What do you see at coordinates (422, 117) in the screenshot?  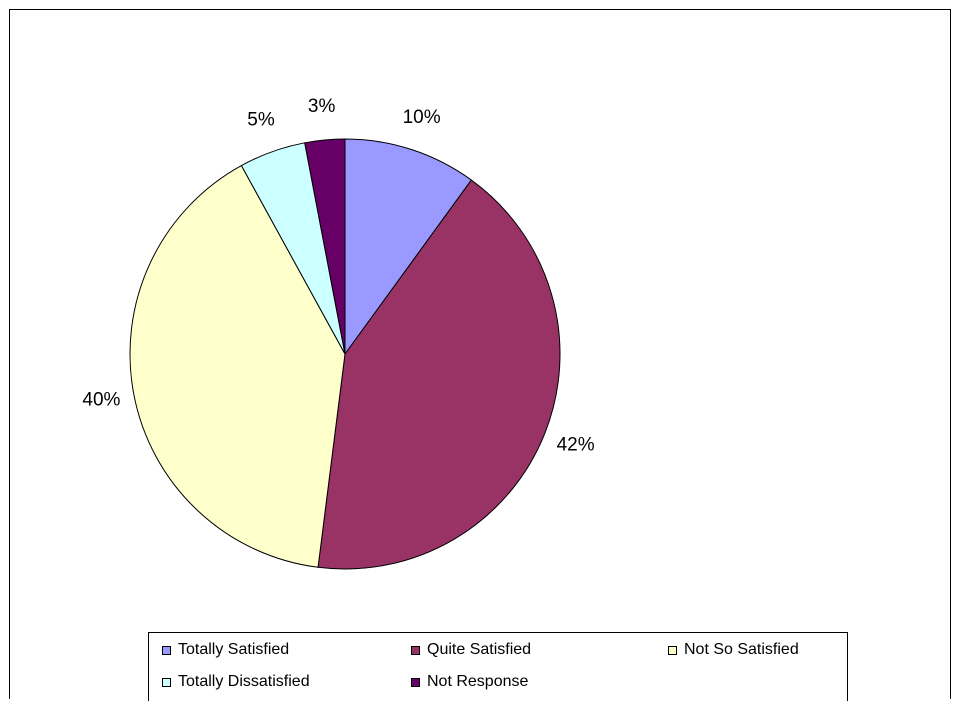 I see `slice-label-totally-satisfied: 10%` at bounding box center [422, 117].